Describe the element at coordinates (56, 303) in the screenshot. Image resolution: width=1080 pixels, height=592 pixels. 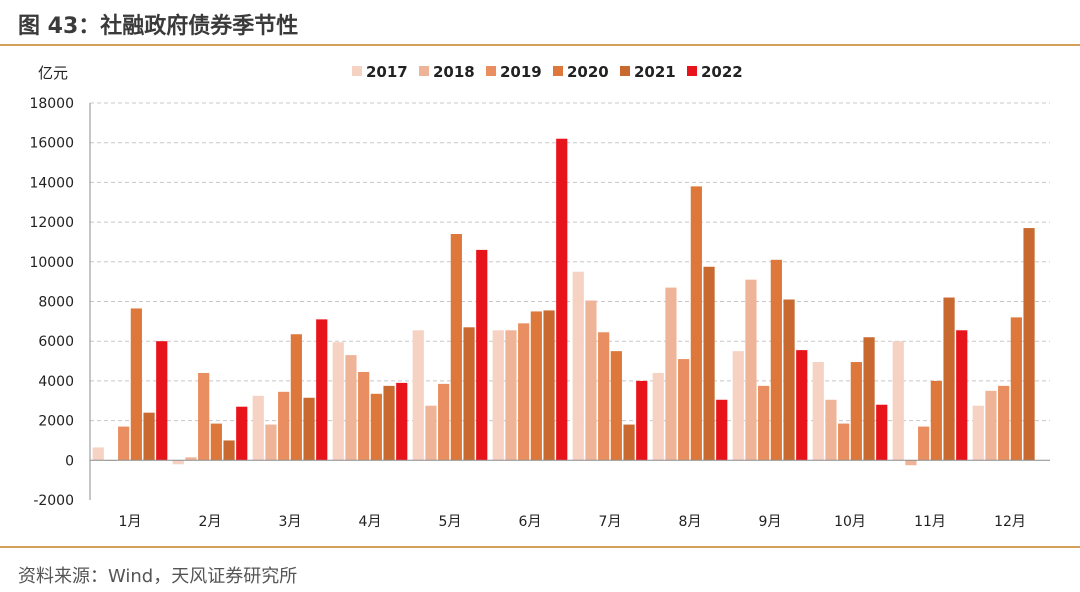
I see `y-tick-label: 8000` at that location.